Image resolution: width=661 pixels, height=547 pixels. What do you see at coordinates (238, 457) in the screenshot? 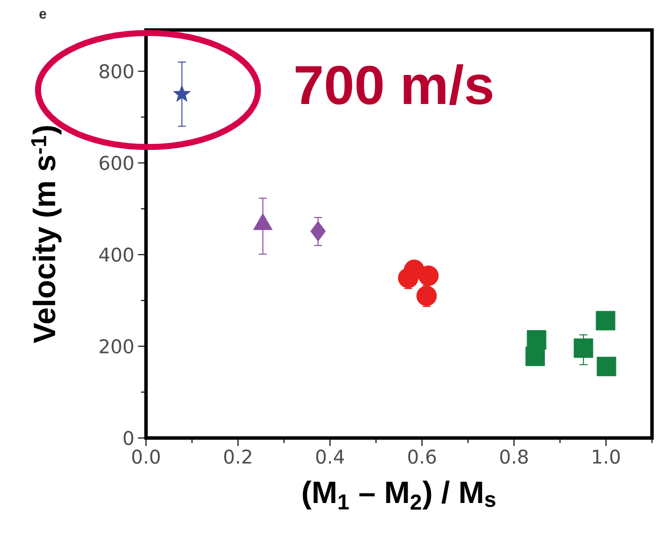
I see `x-tick-label: 0.2` at bounding box center [238, 457].